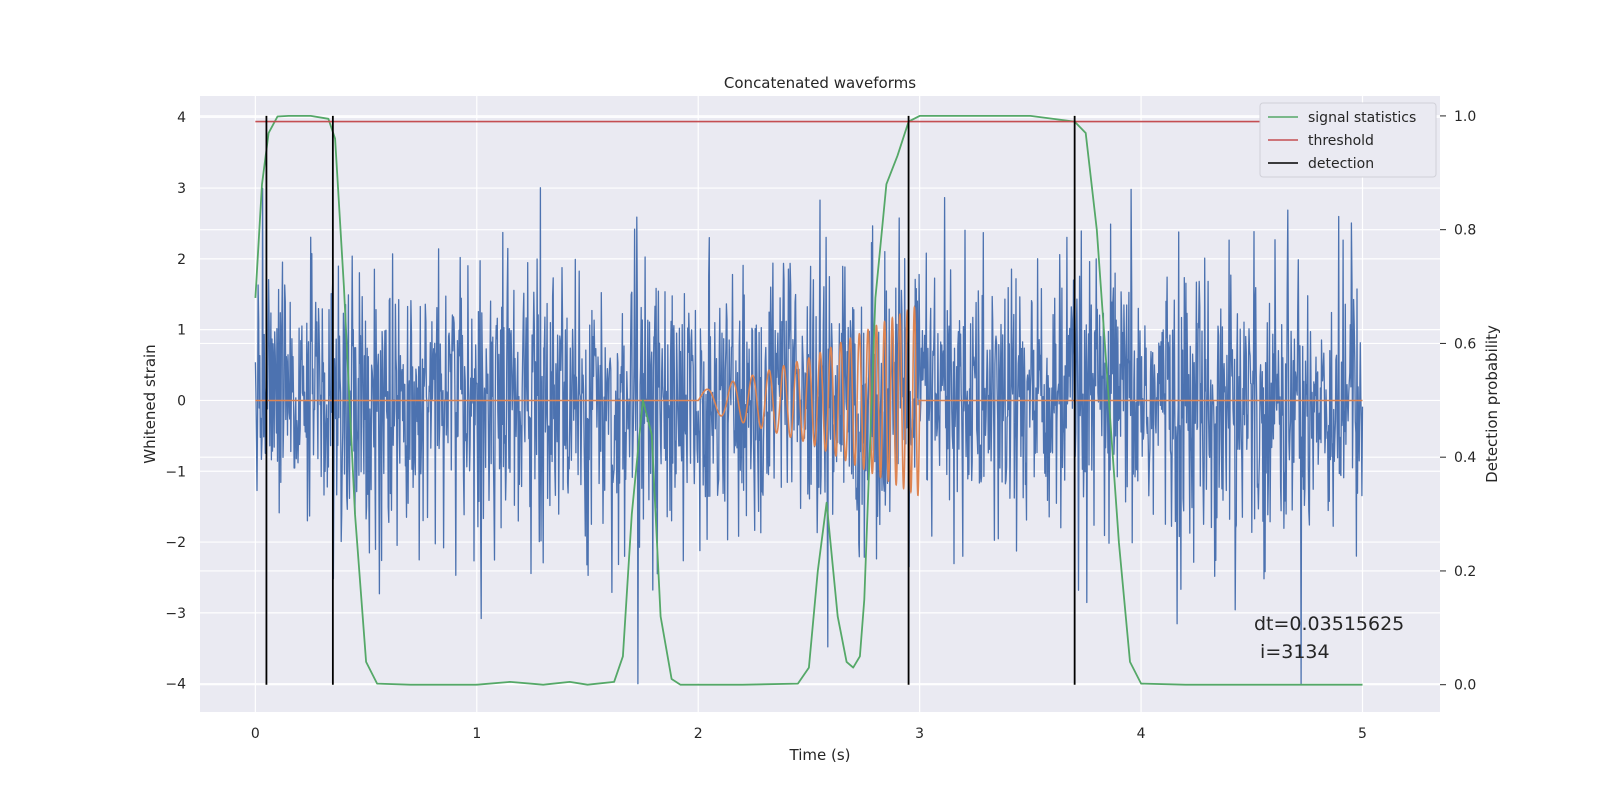  I want to click on y-tick-label: 1, so click(181, 331).